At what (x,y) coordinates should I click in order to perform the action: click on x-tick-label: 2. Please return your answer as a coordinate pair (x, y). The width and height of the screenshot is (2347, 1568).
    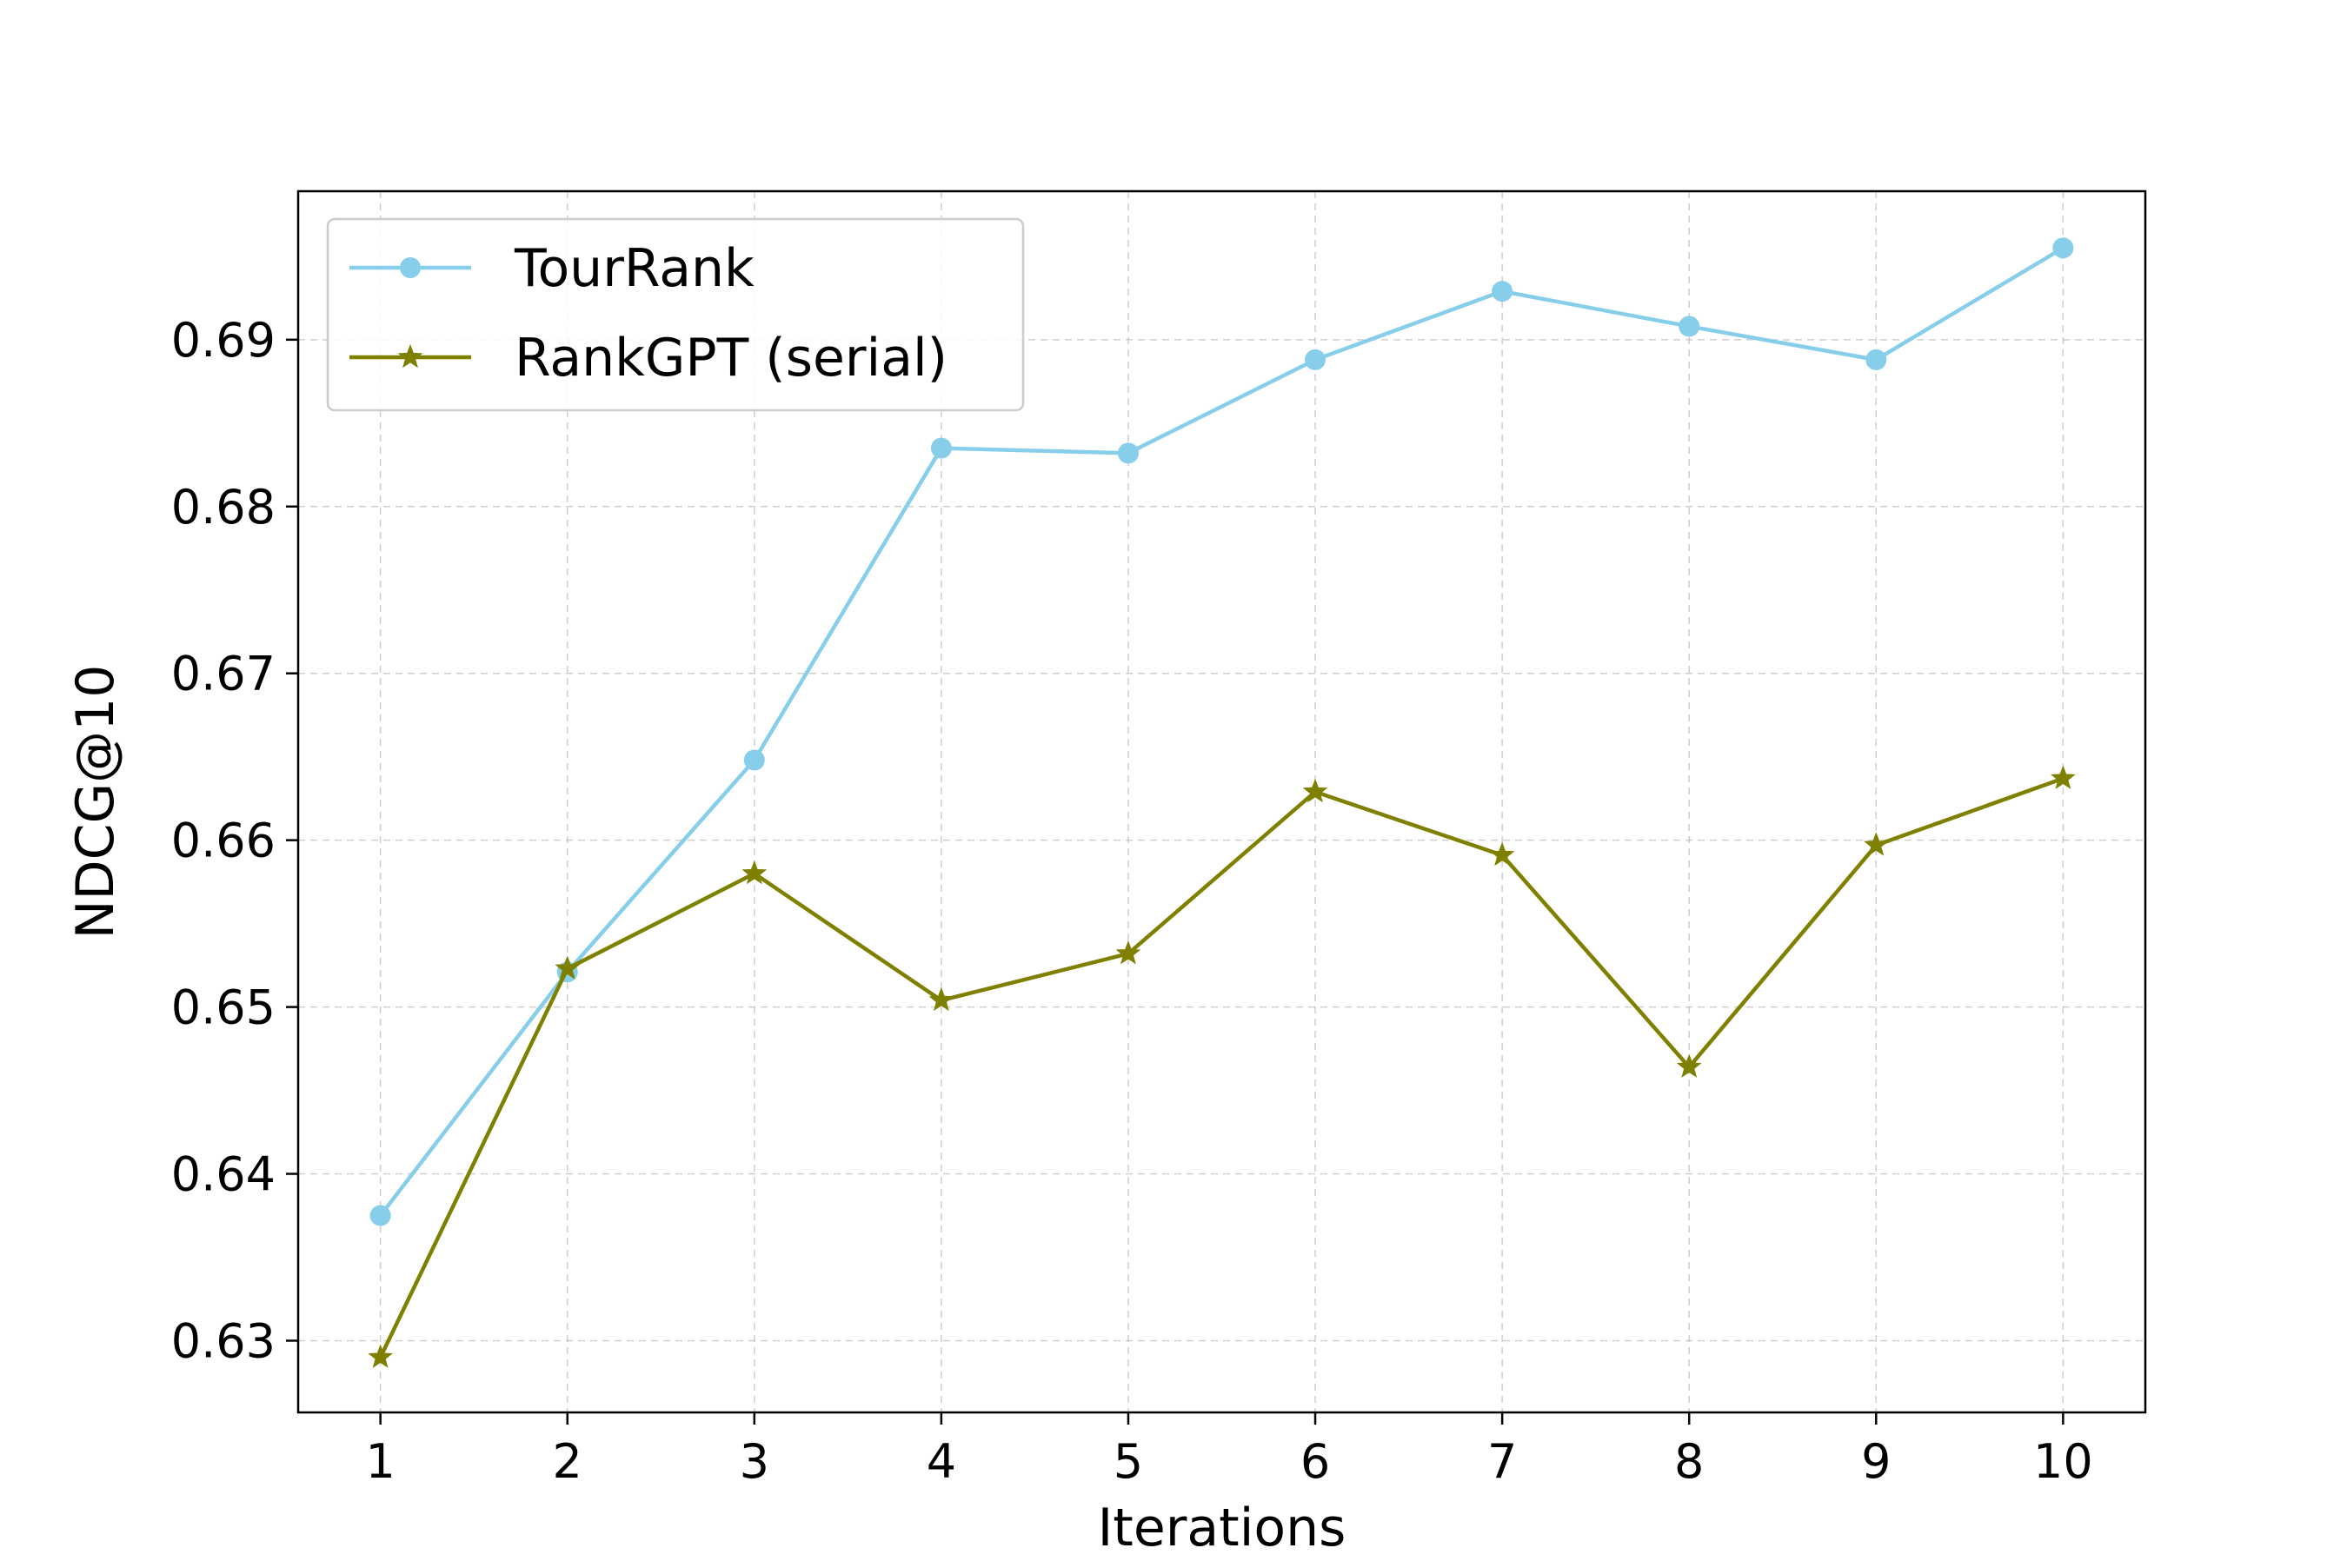
    Looking at the image, I should click on (568, 1461).